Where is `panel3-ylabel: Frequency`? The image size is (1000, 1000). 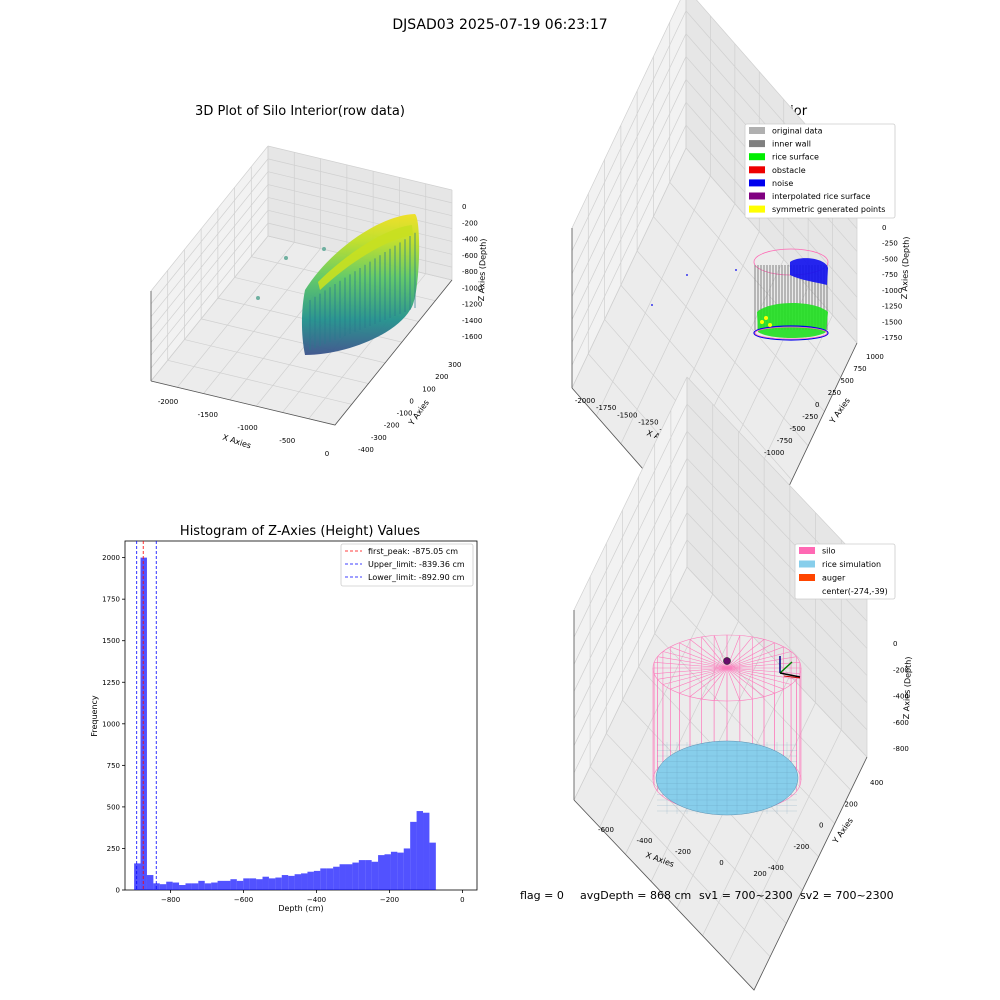 panel3-ylabel: Frequency is located at coordinates (94, 716).